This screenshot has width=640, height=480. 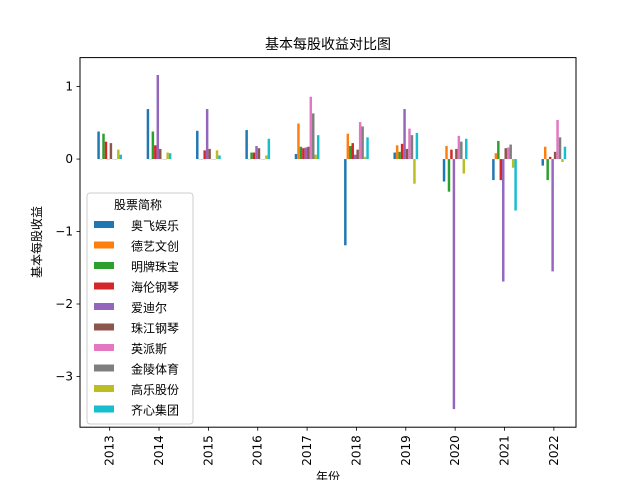 I want to click on y-tick-label: 1, so click(x=69, y=87).